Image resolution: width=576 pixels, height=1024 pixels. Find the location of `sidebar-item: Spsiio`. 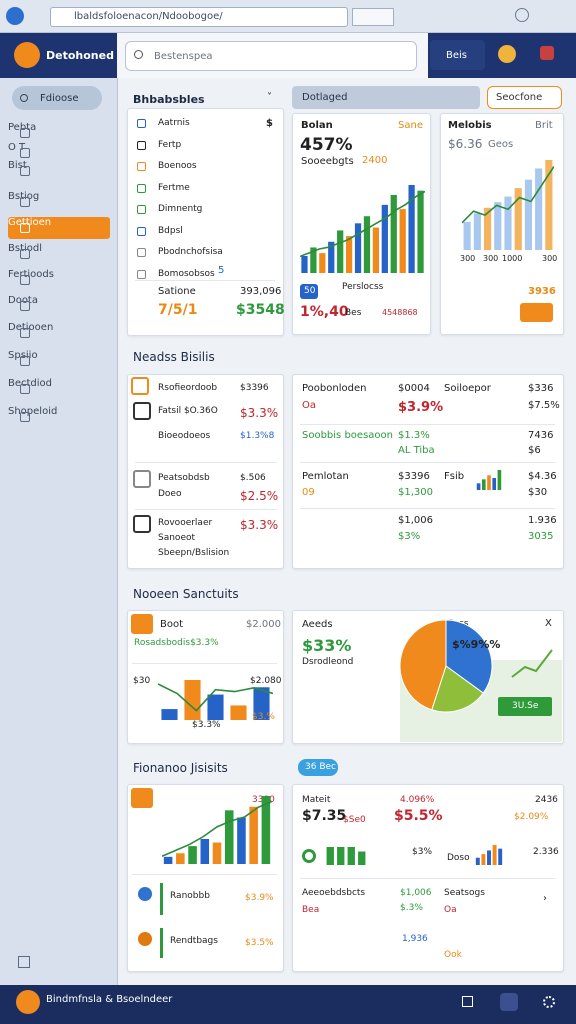

sidebar-item: Spsiio is located at coordinates (59, 361).